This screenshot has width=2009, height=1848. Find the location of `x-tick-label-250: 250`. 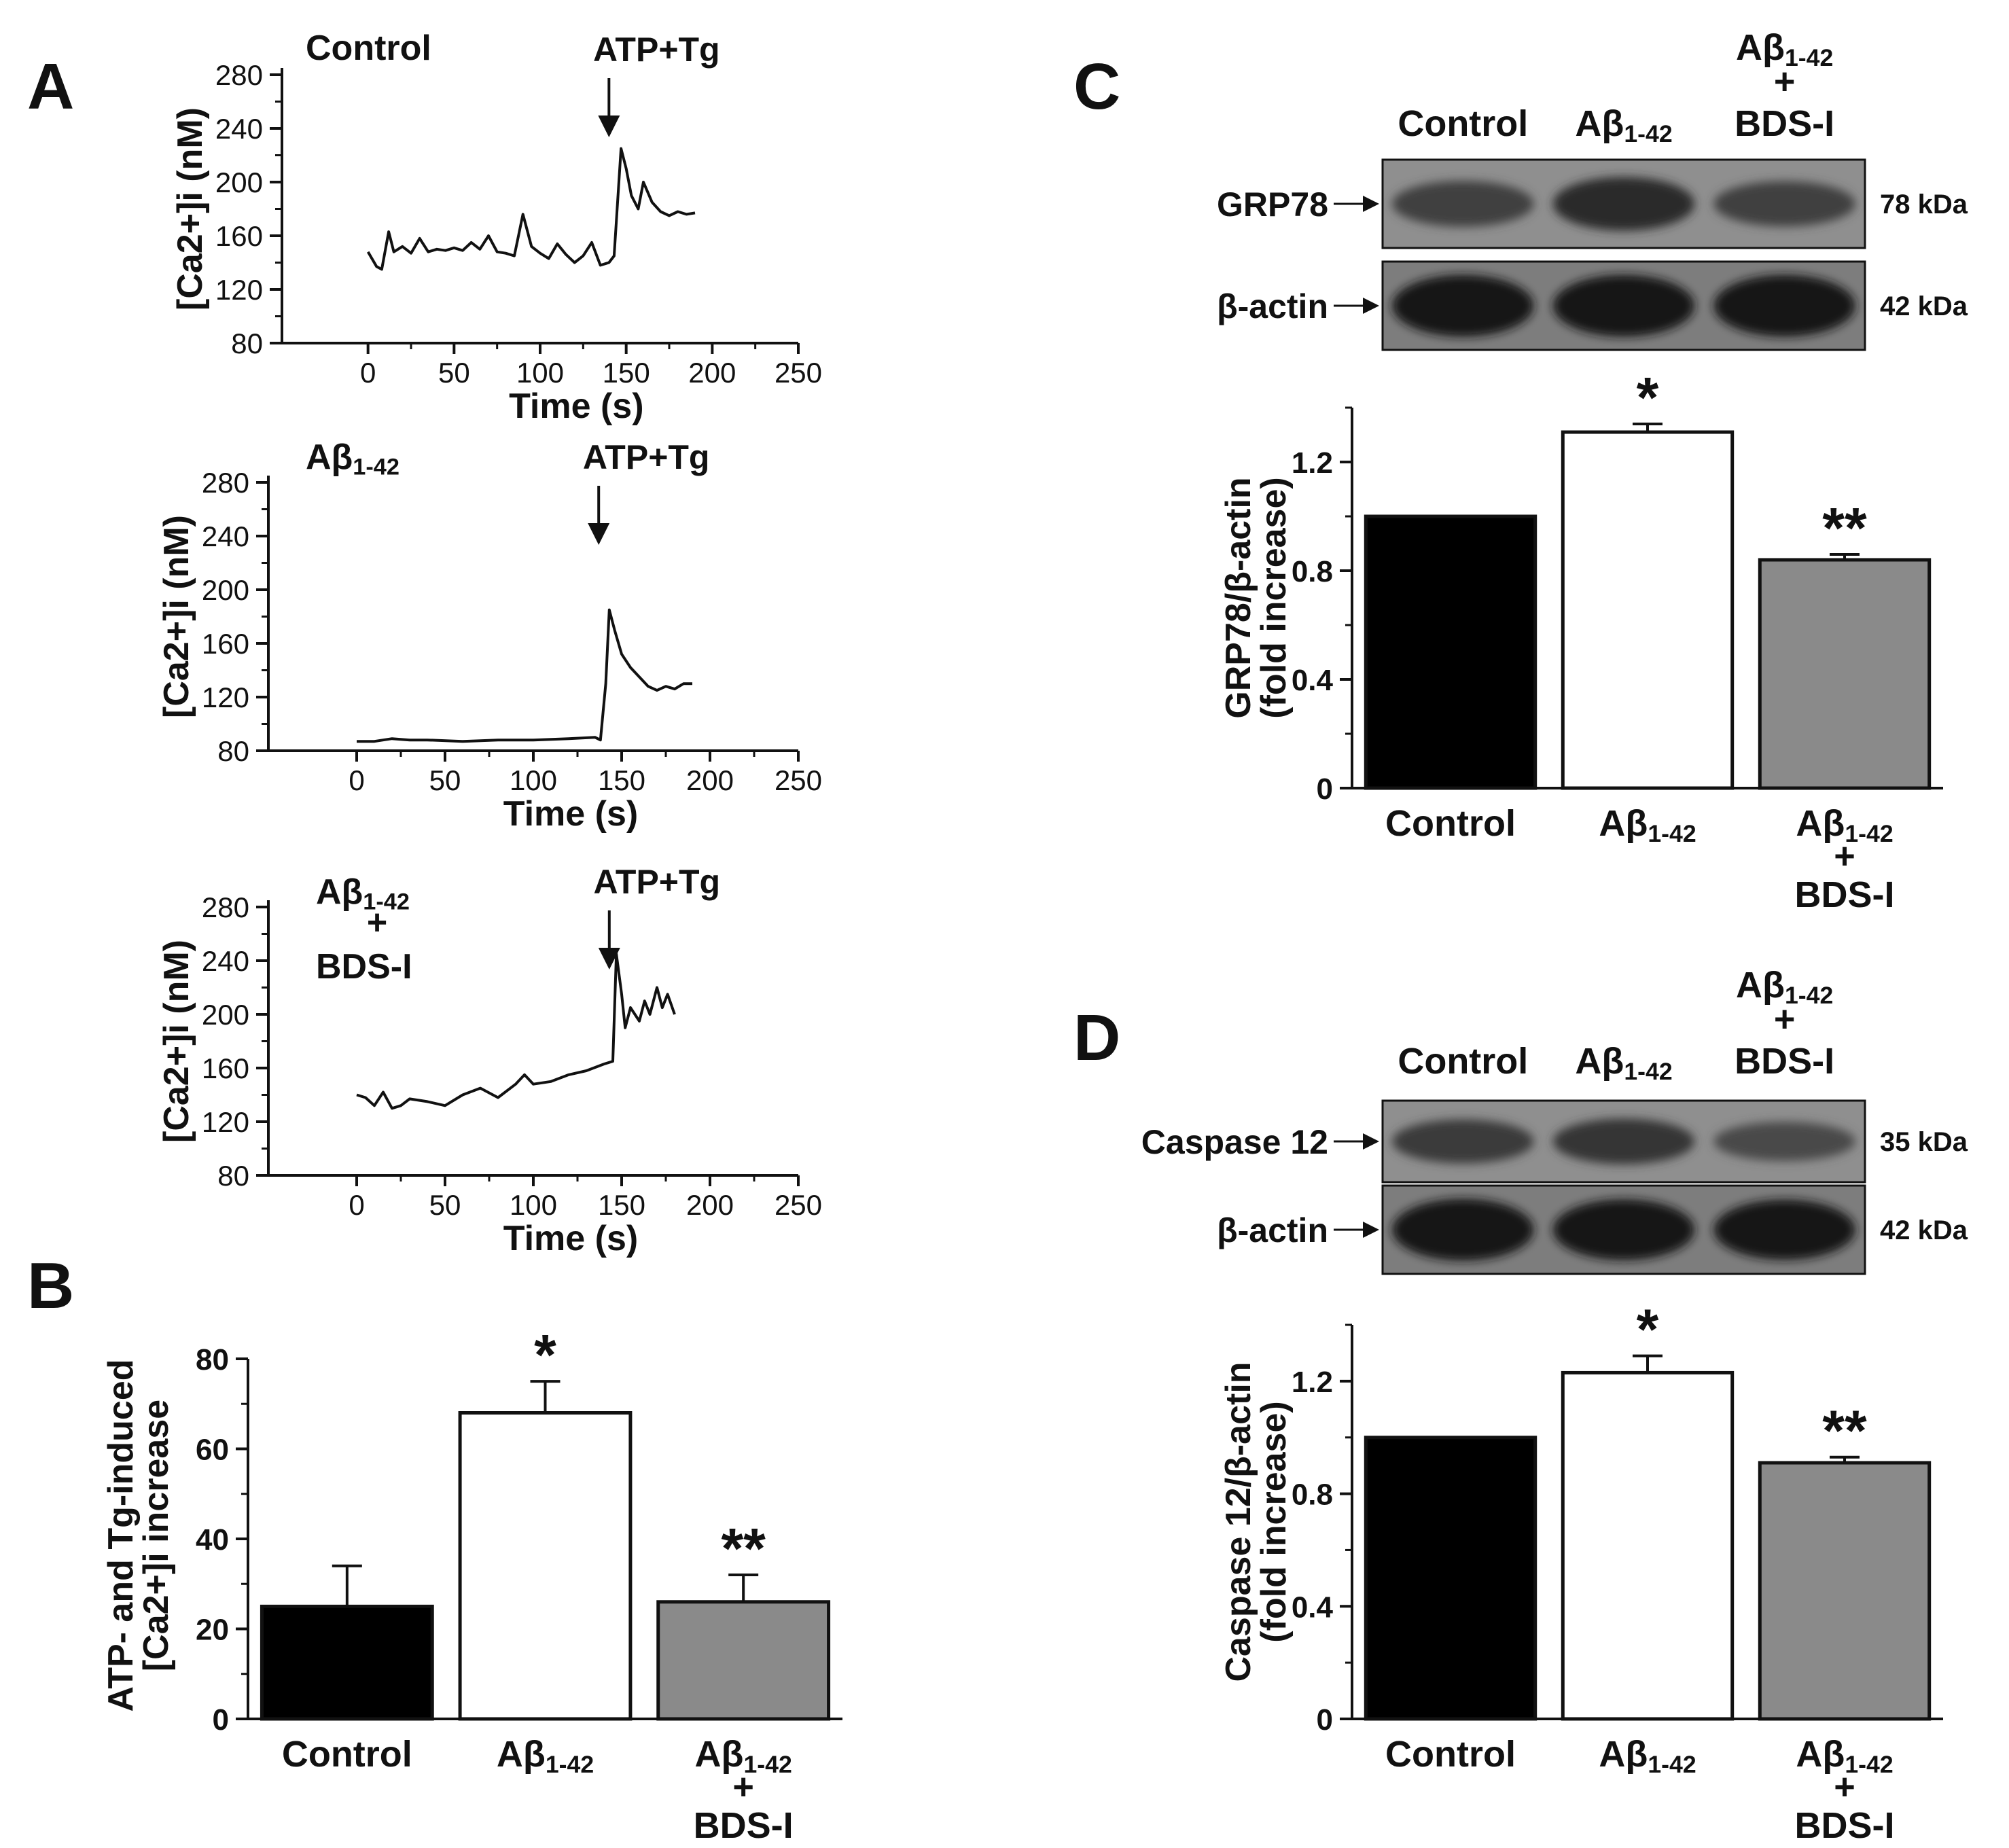

x-tick-label-250: 250 is located at coordinates (798, 1205).